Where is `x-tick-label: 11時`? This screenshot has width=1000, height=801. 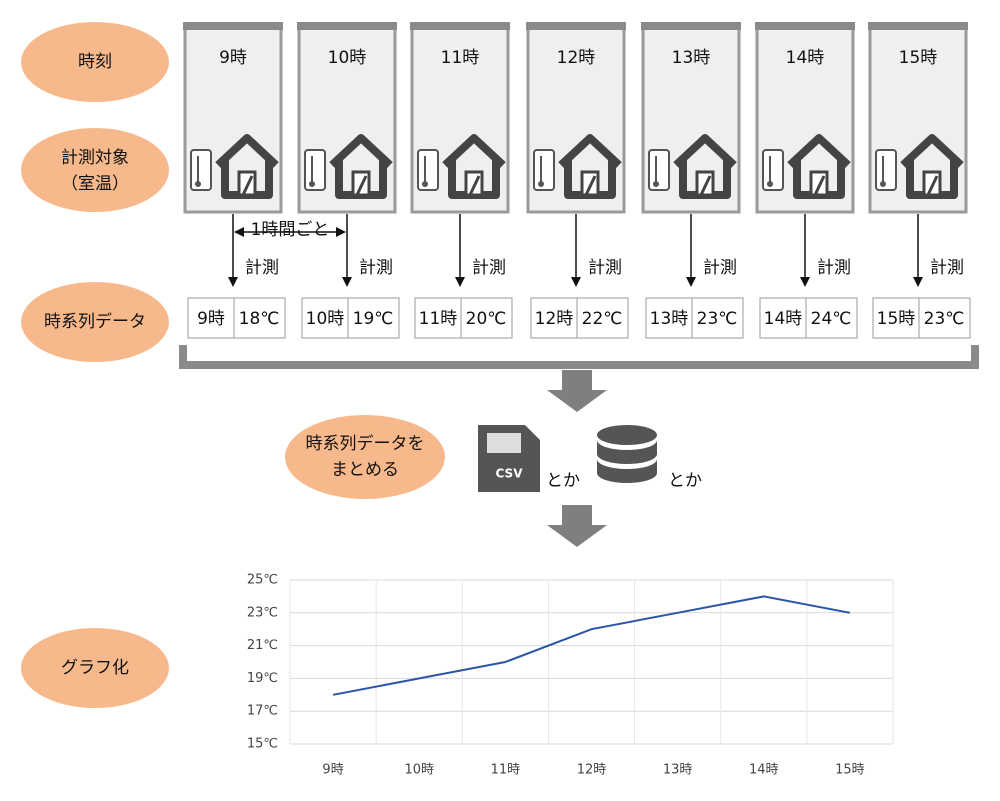
x-tick-label: 11時 is located at coordinates (506, 770).